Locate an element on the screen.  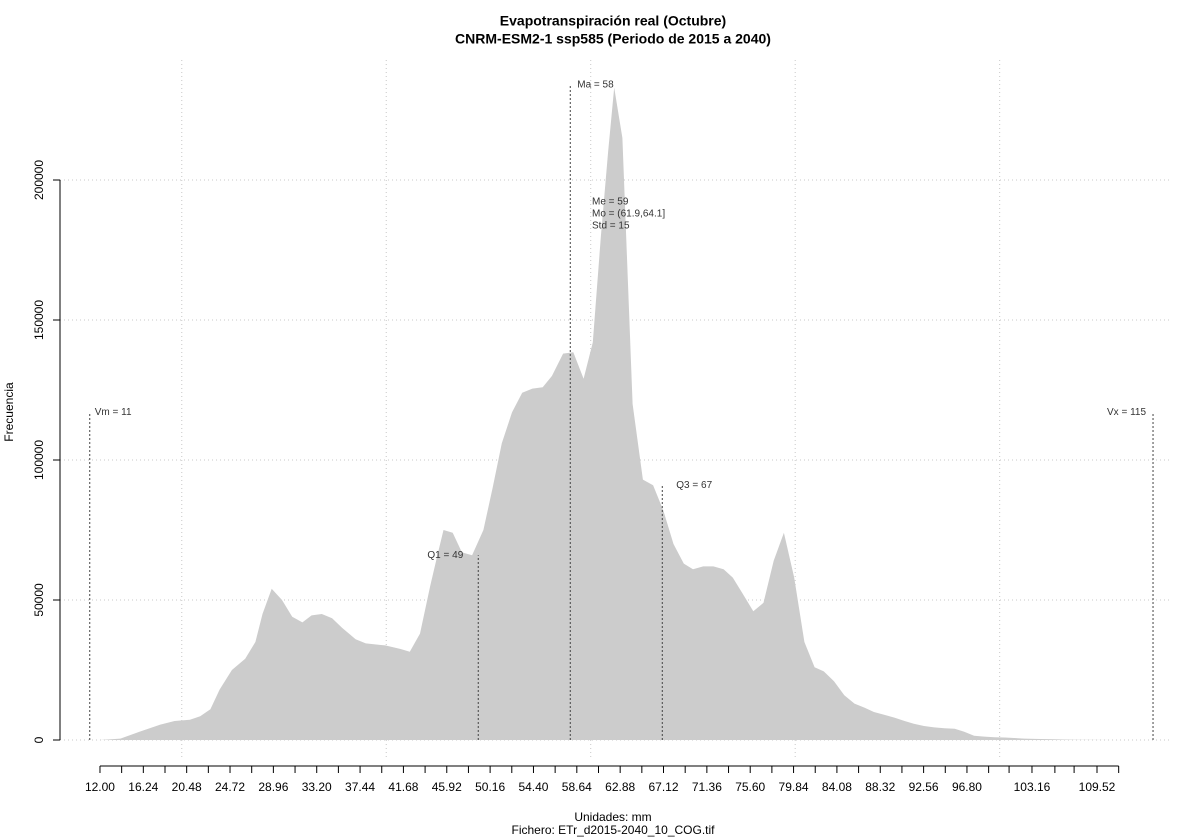
stat-text: Std = 15 is located at coordinates (611, 226).